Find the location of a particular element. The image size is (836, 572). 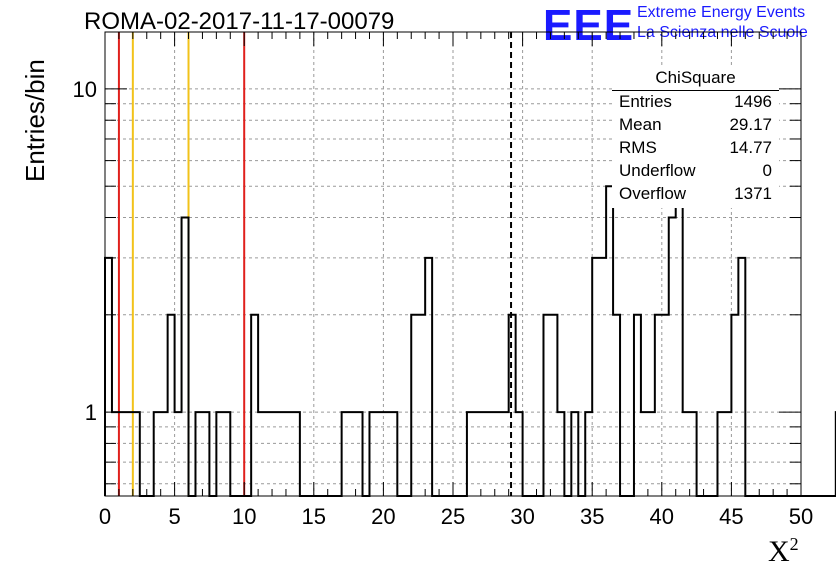

stats-key: RMS is located at coordinates (638, 147).